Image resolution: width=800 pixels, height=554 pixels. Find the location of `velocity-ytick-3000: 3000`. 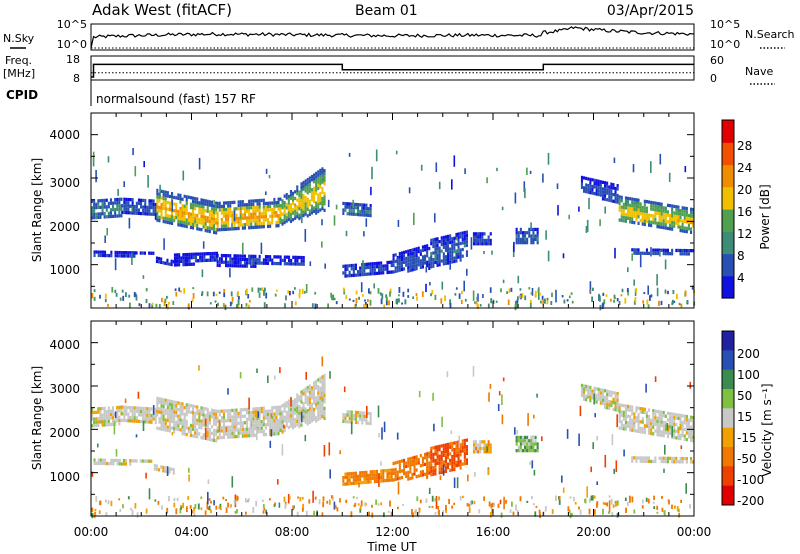

velocity-ytick-3000: 3000 is located at coordinates (64, 389).